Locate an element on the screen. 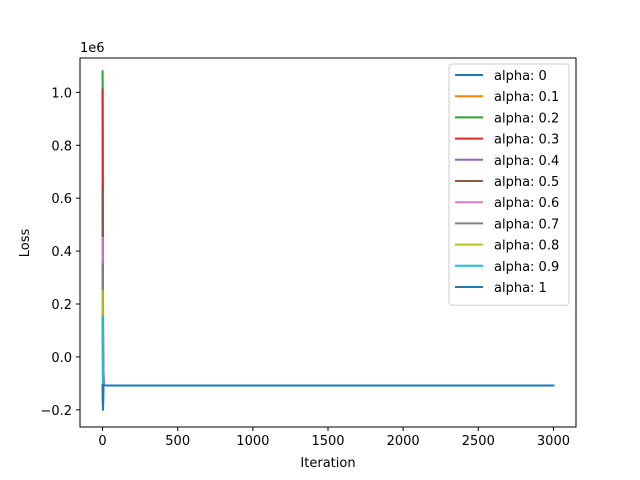 This screenshot has width=640, height=480. legend-label-9: alpha: 0.9 is located at coordinates (526, 267).